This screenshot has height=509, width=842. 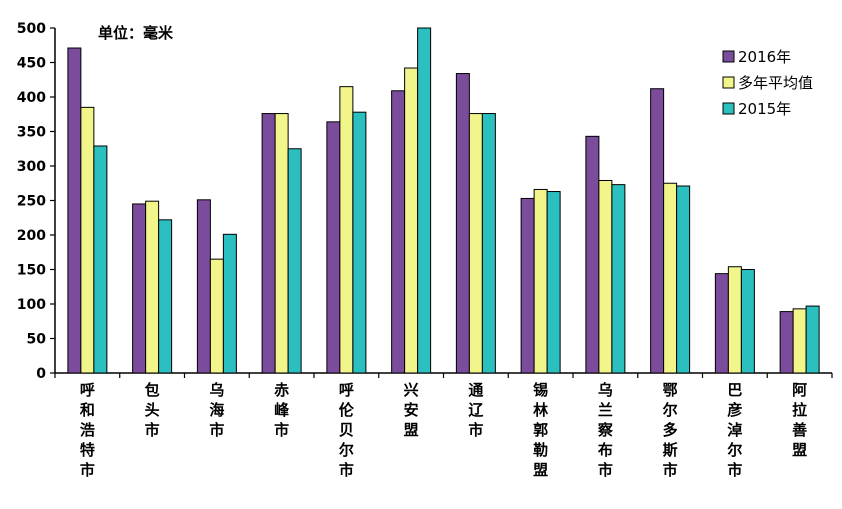 I want to click on category-label: 鄂尔多斯市, so click(x=670, y=430).